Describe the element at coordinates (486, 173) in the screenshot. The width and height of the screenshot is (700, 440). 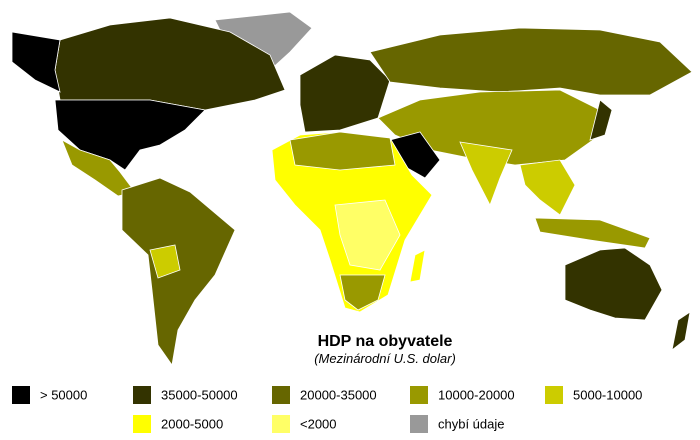
I see `india` at that location.